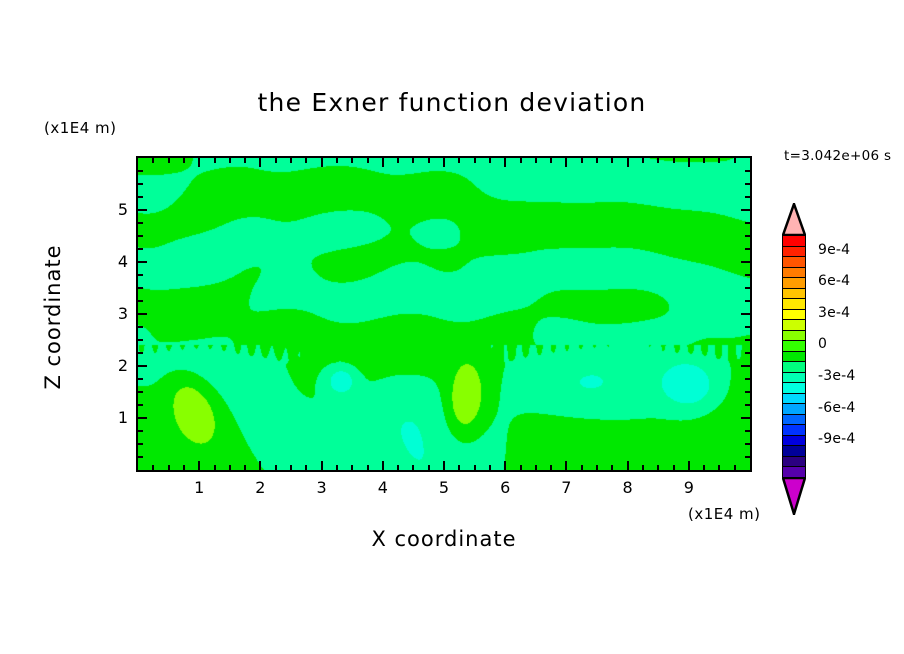 Image resolution: width=904 pixels, height=654 pixels. I want to click on x-tick-label: 7, so click(566, 487).